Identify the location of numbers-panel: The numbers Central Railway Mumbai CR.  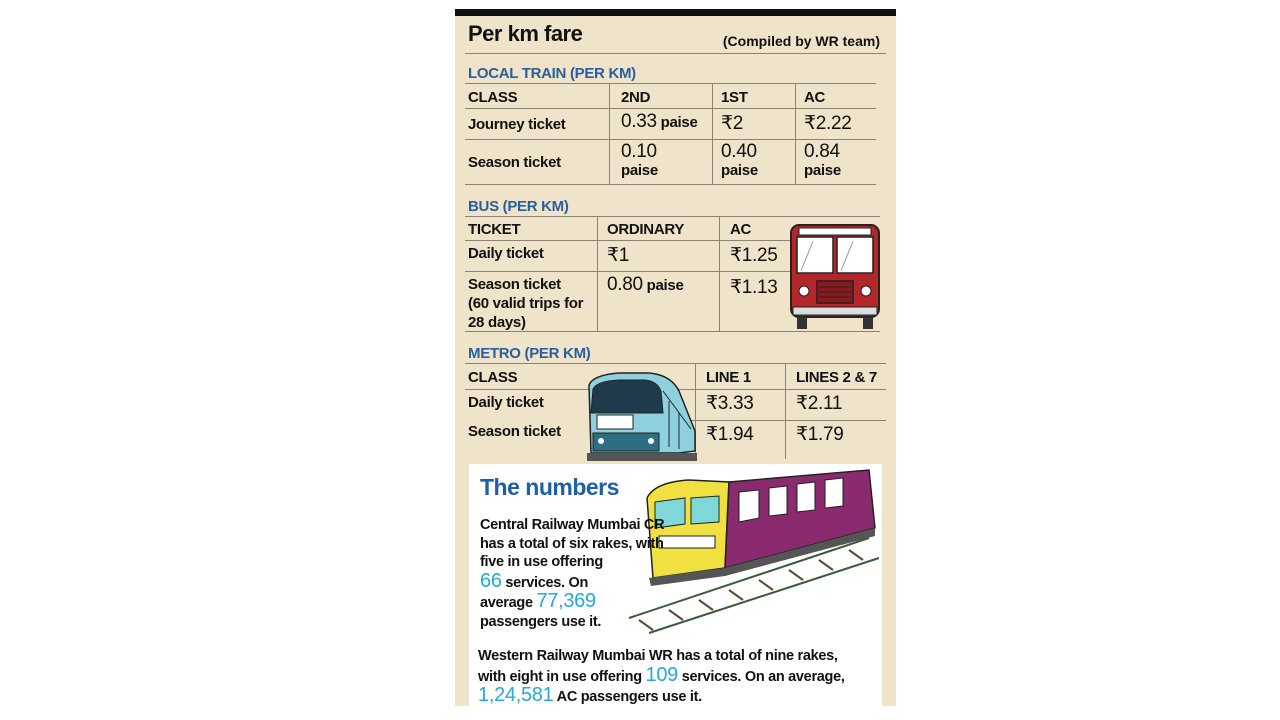
(675, 585).